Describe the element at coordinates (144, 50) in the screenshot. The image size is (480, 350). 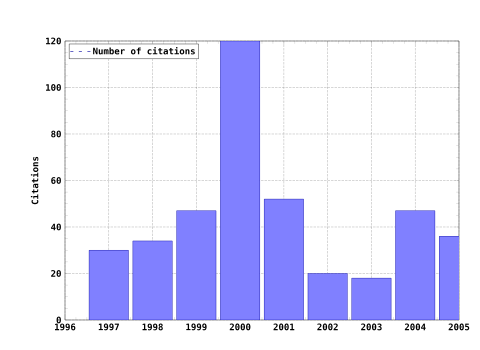
I see `legend-label: Number of citations` at that location.